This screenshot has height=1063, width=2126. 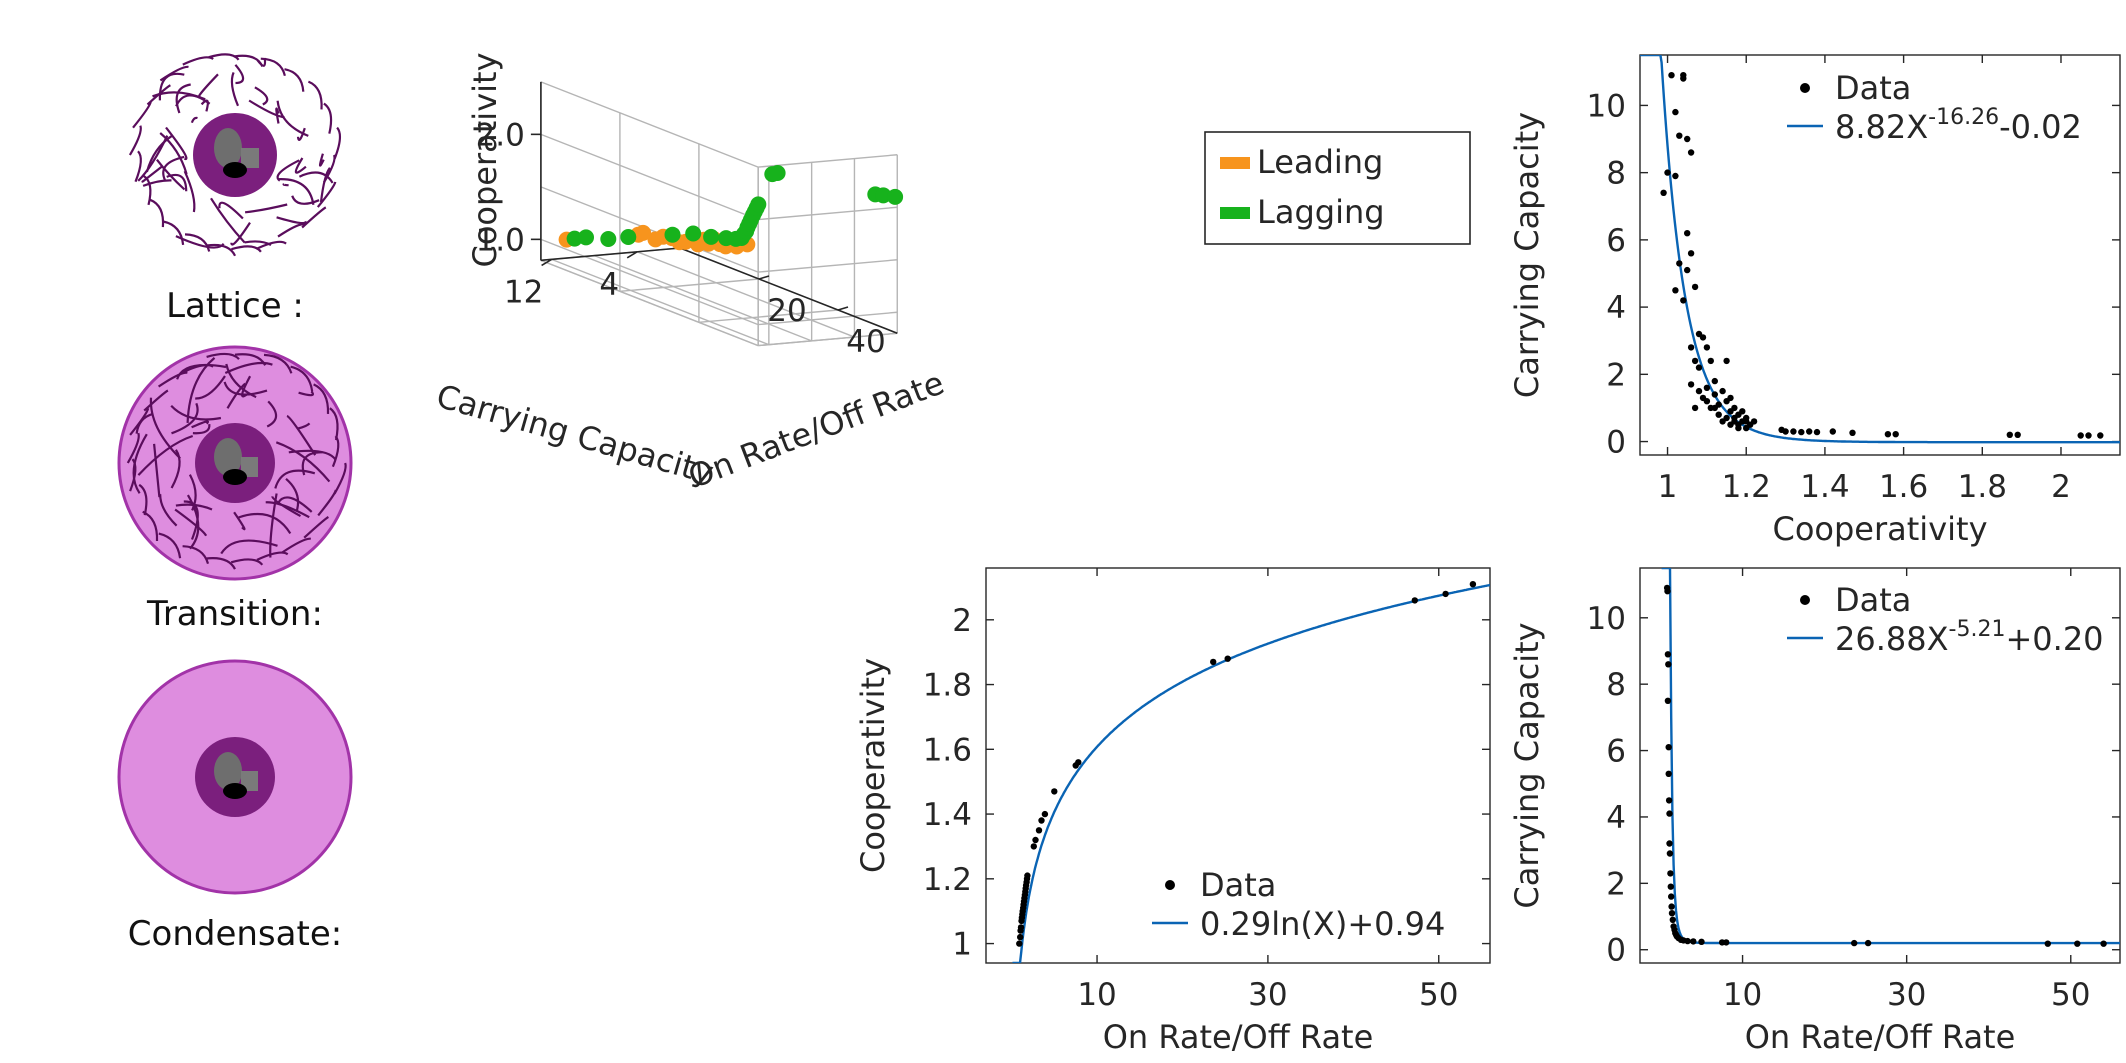 I want to click on y-tick-label: 20, so click(x=786, y=311).